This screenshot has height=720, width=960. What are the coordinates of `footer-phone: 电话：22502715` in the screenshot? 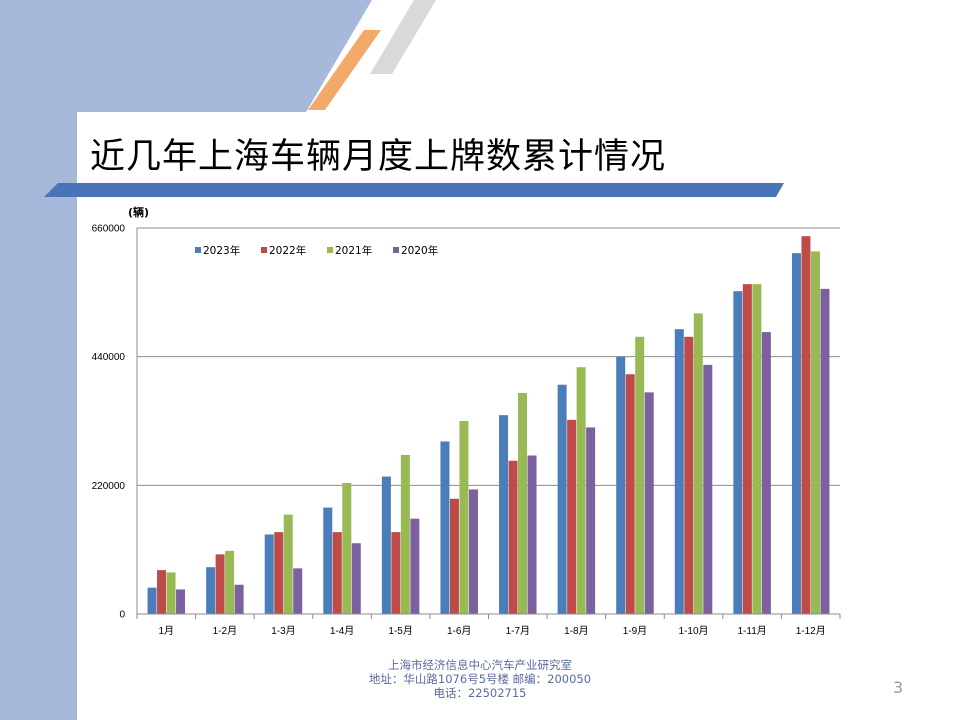 It's located at (480, 693).